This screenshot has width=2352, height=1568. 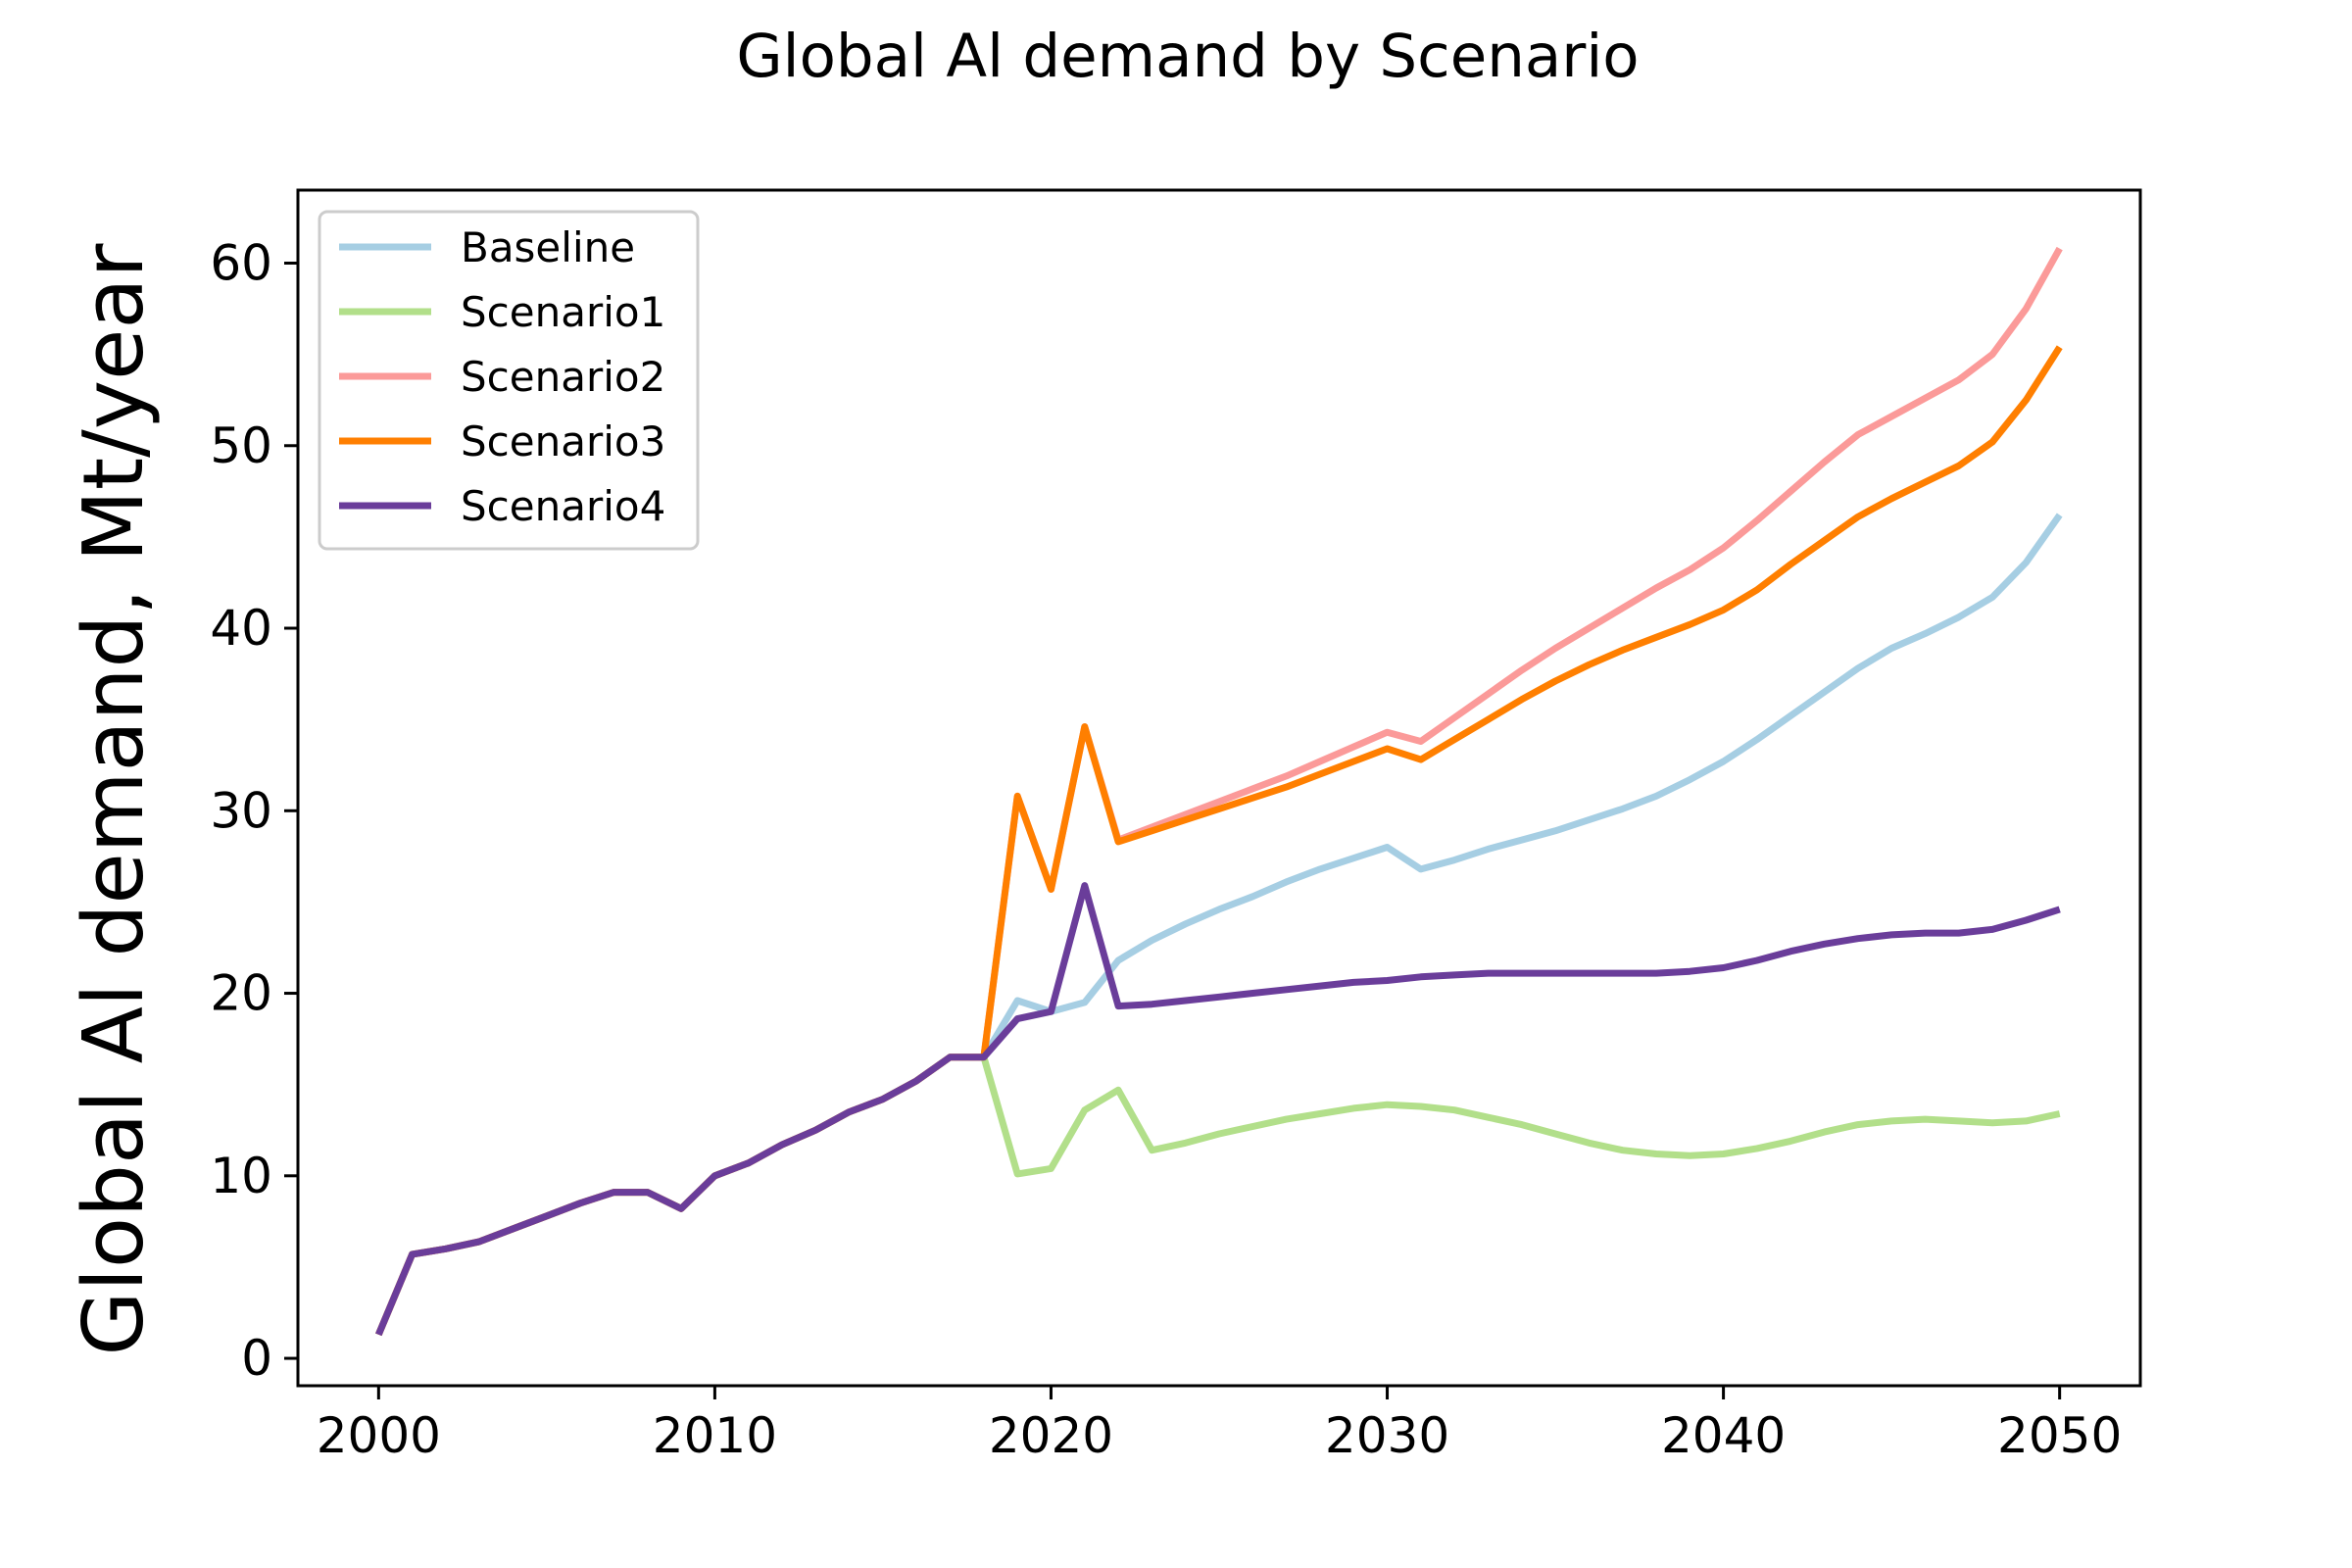 I want to click on legend-frame, so click(x=509, y=380).